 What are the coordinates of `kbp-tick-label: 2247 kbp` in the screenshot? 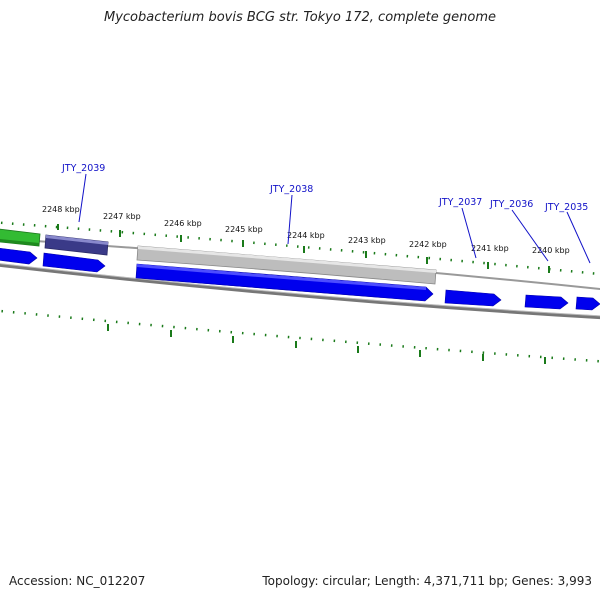 It's located at (122, 216).